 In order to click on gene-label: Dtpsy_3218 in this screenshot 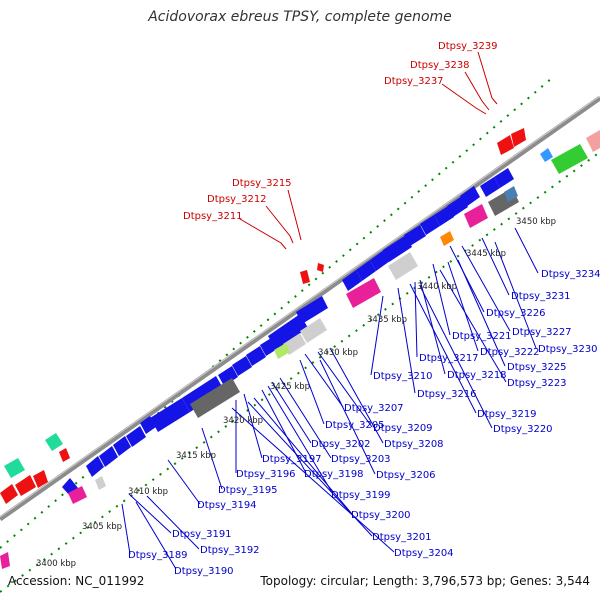, I will do `click(477, 375)`.